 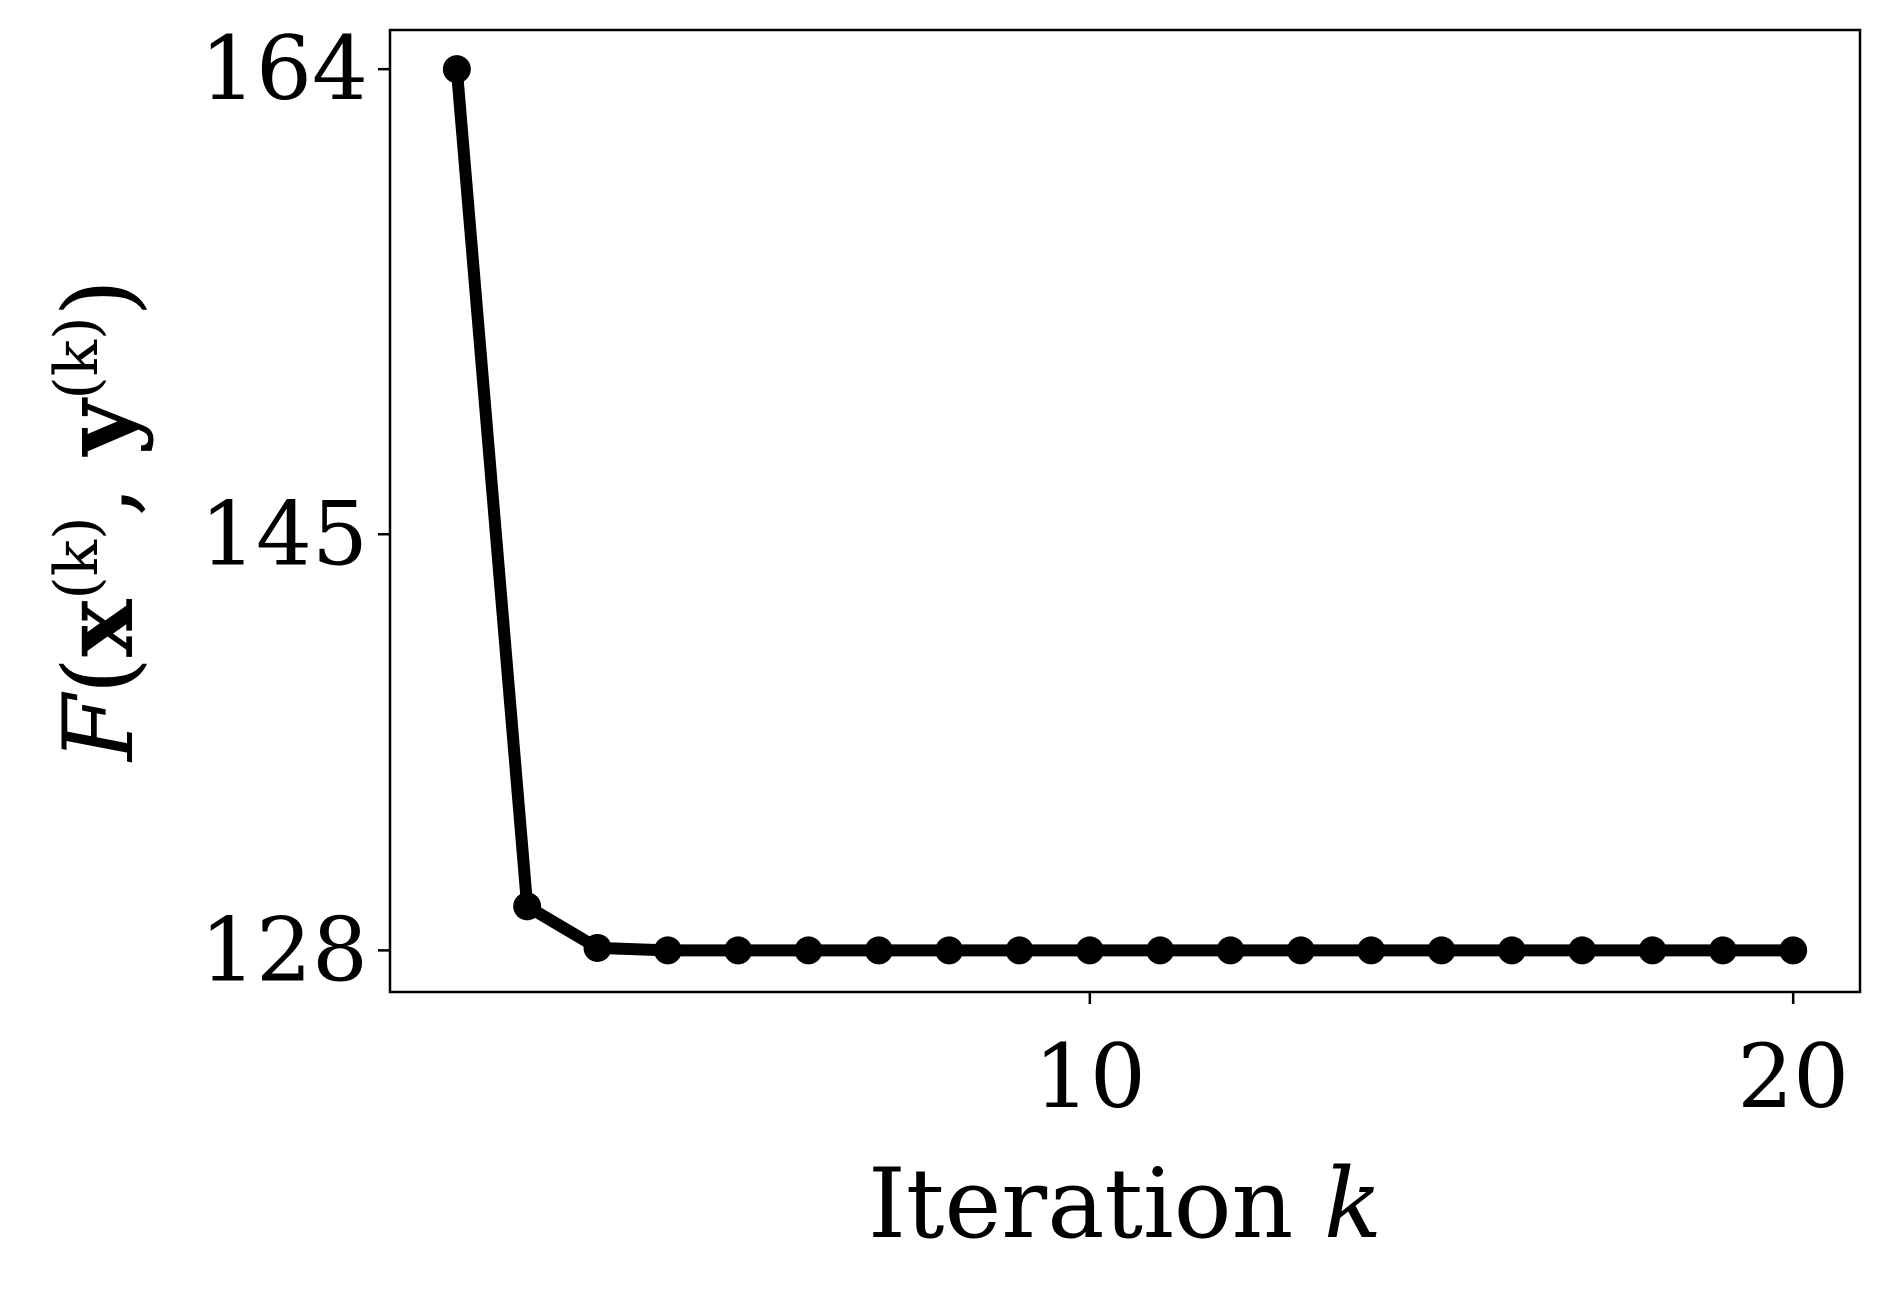 What do you see at coordinates (1090, 1076) in the screenshot?
I see `x-tick-label: 10` at bounding box center [1090, 1076].